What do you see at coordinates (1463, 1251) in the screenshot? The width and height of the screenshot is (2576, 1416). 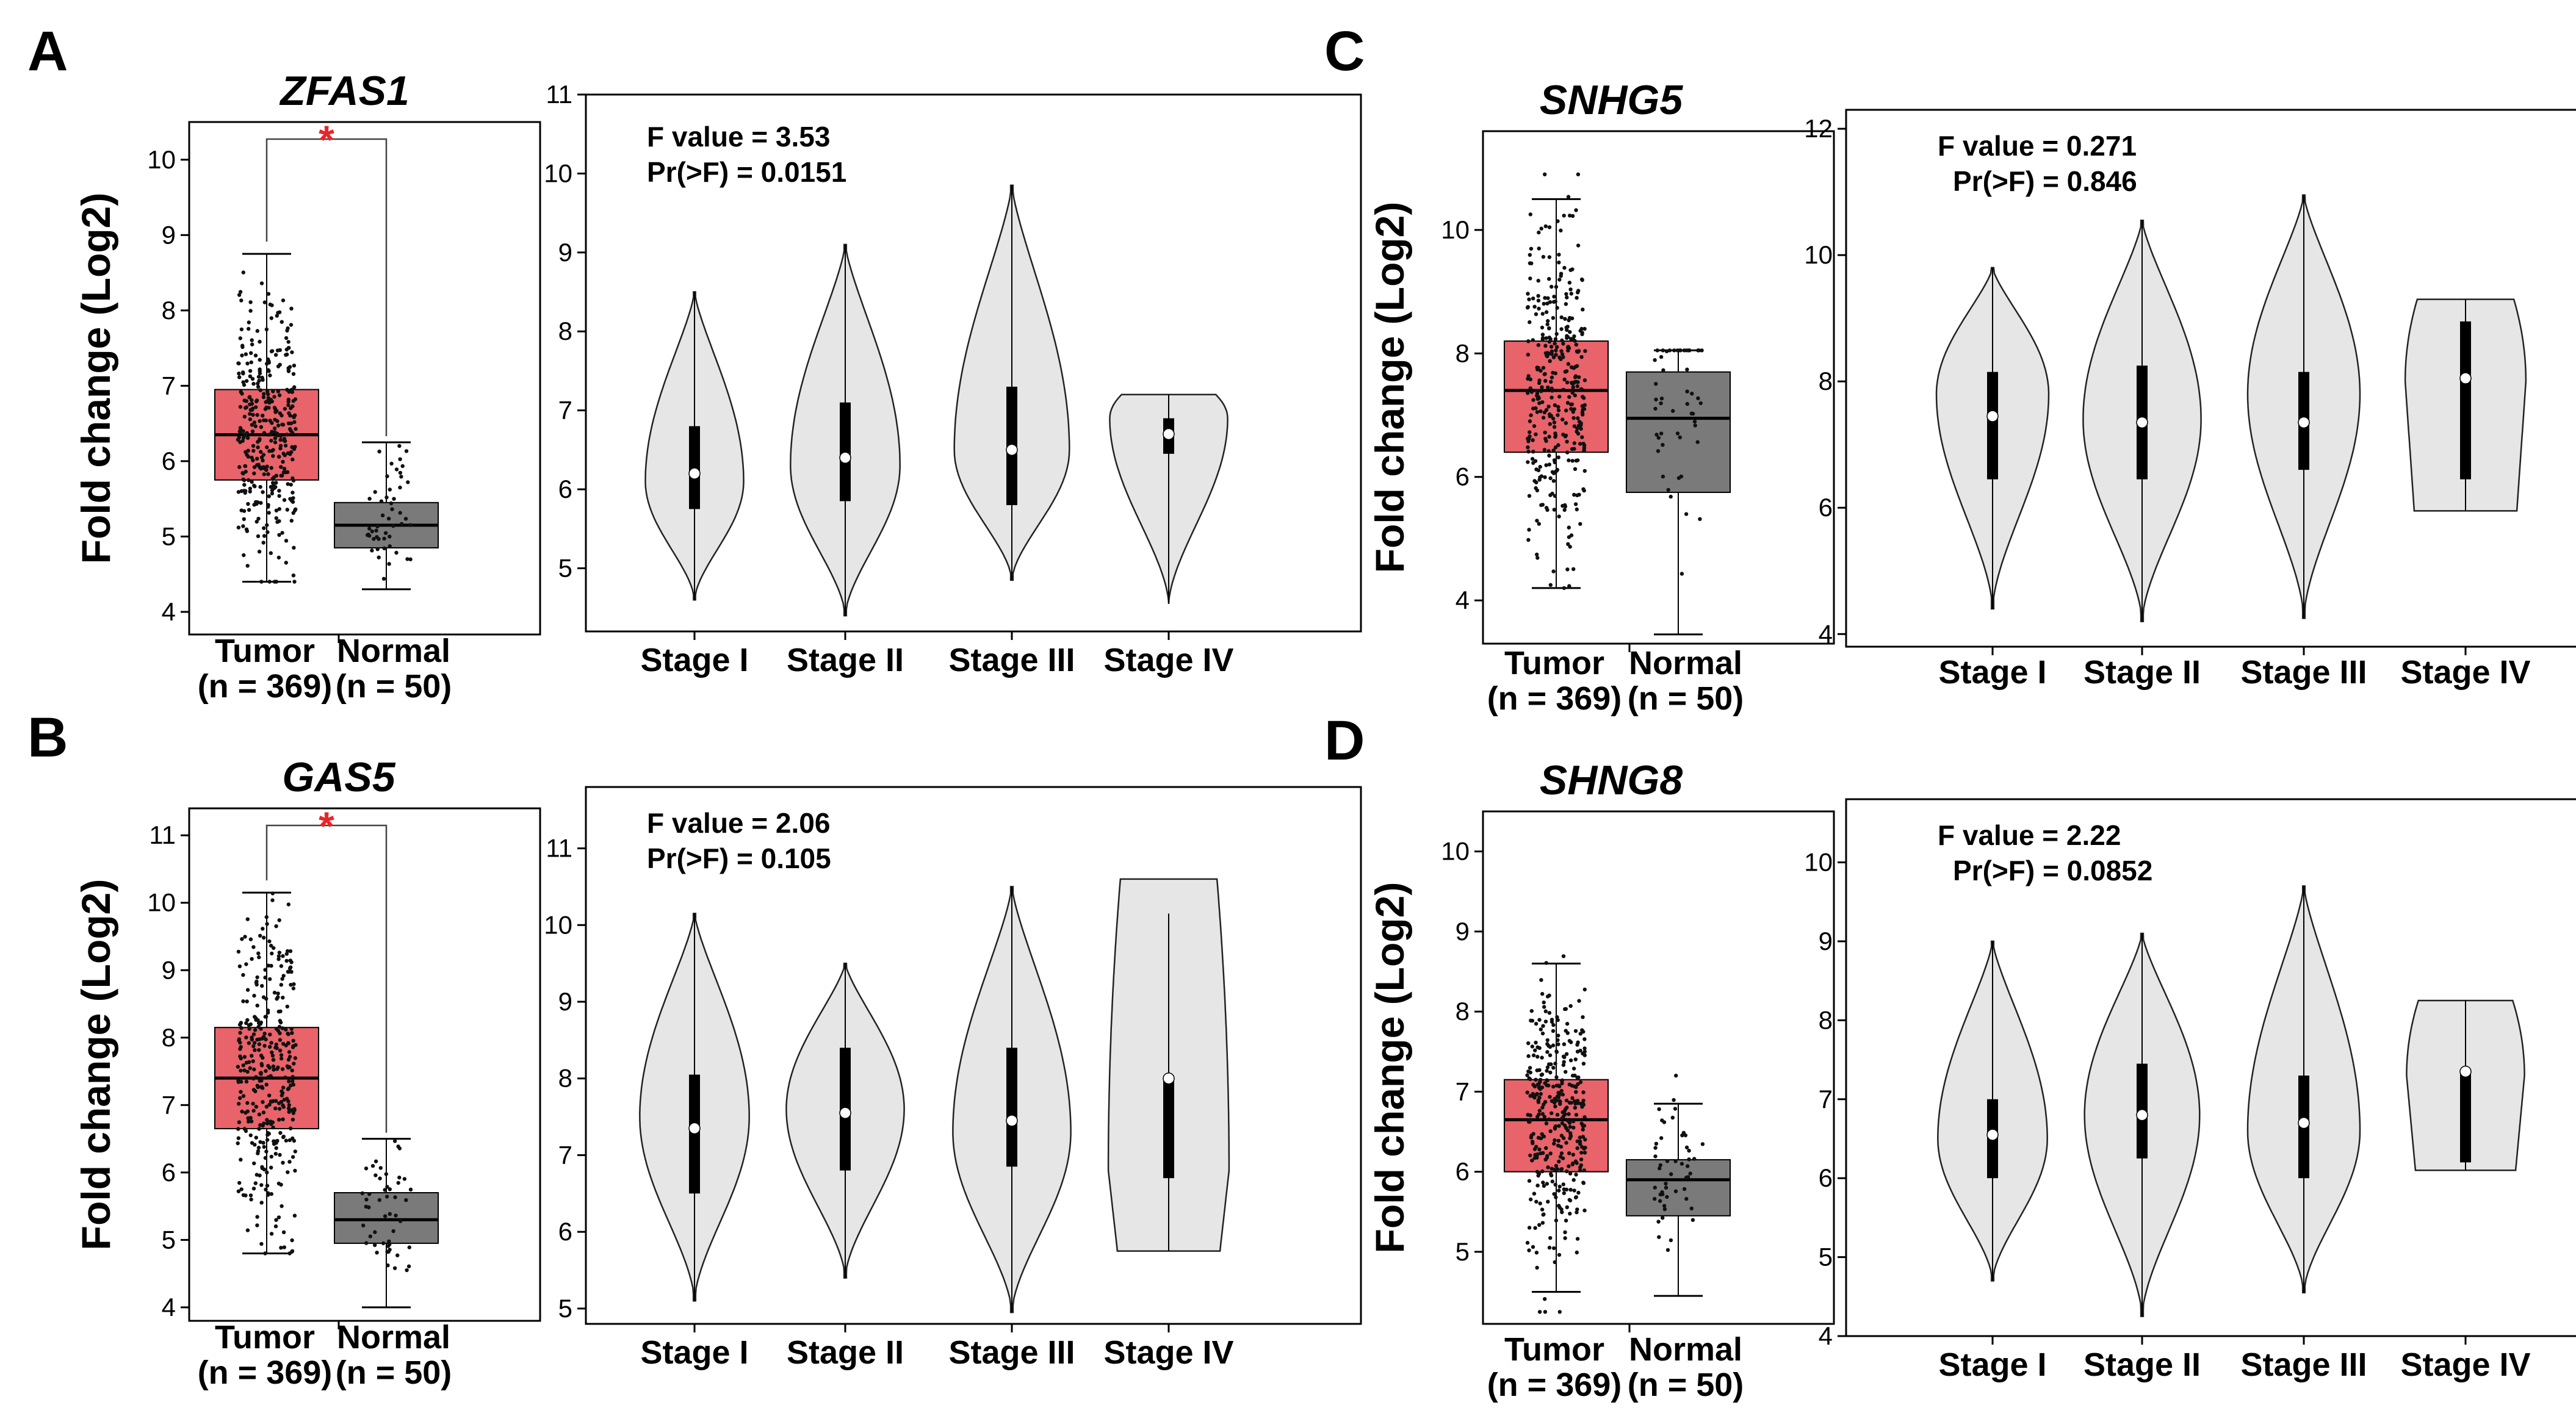 I see `y-tick-label: 5` at bounding box center [1463, 1251].